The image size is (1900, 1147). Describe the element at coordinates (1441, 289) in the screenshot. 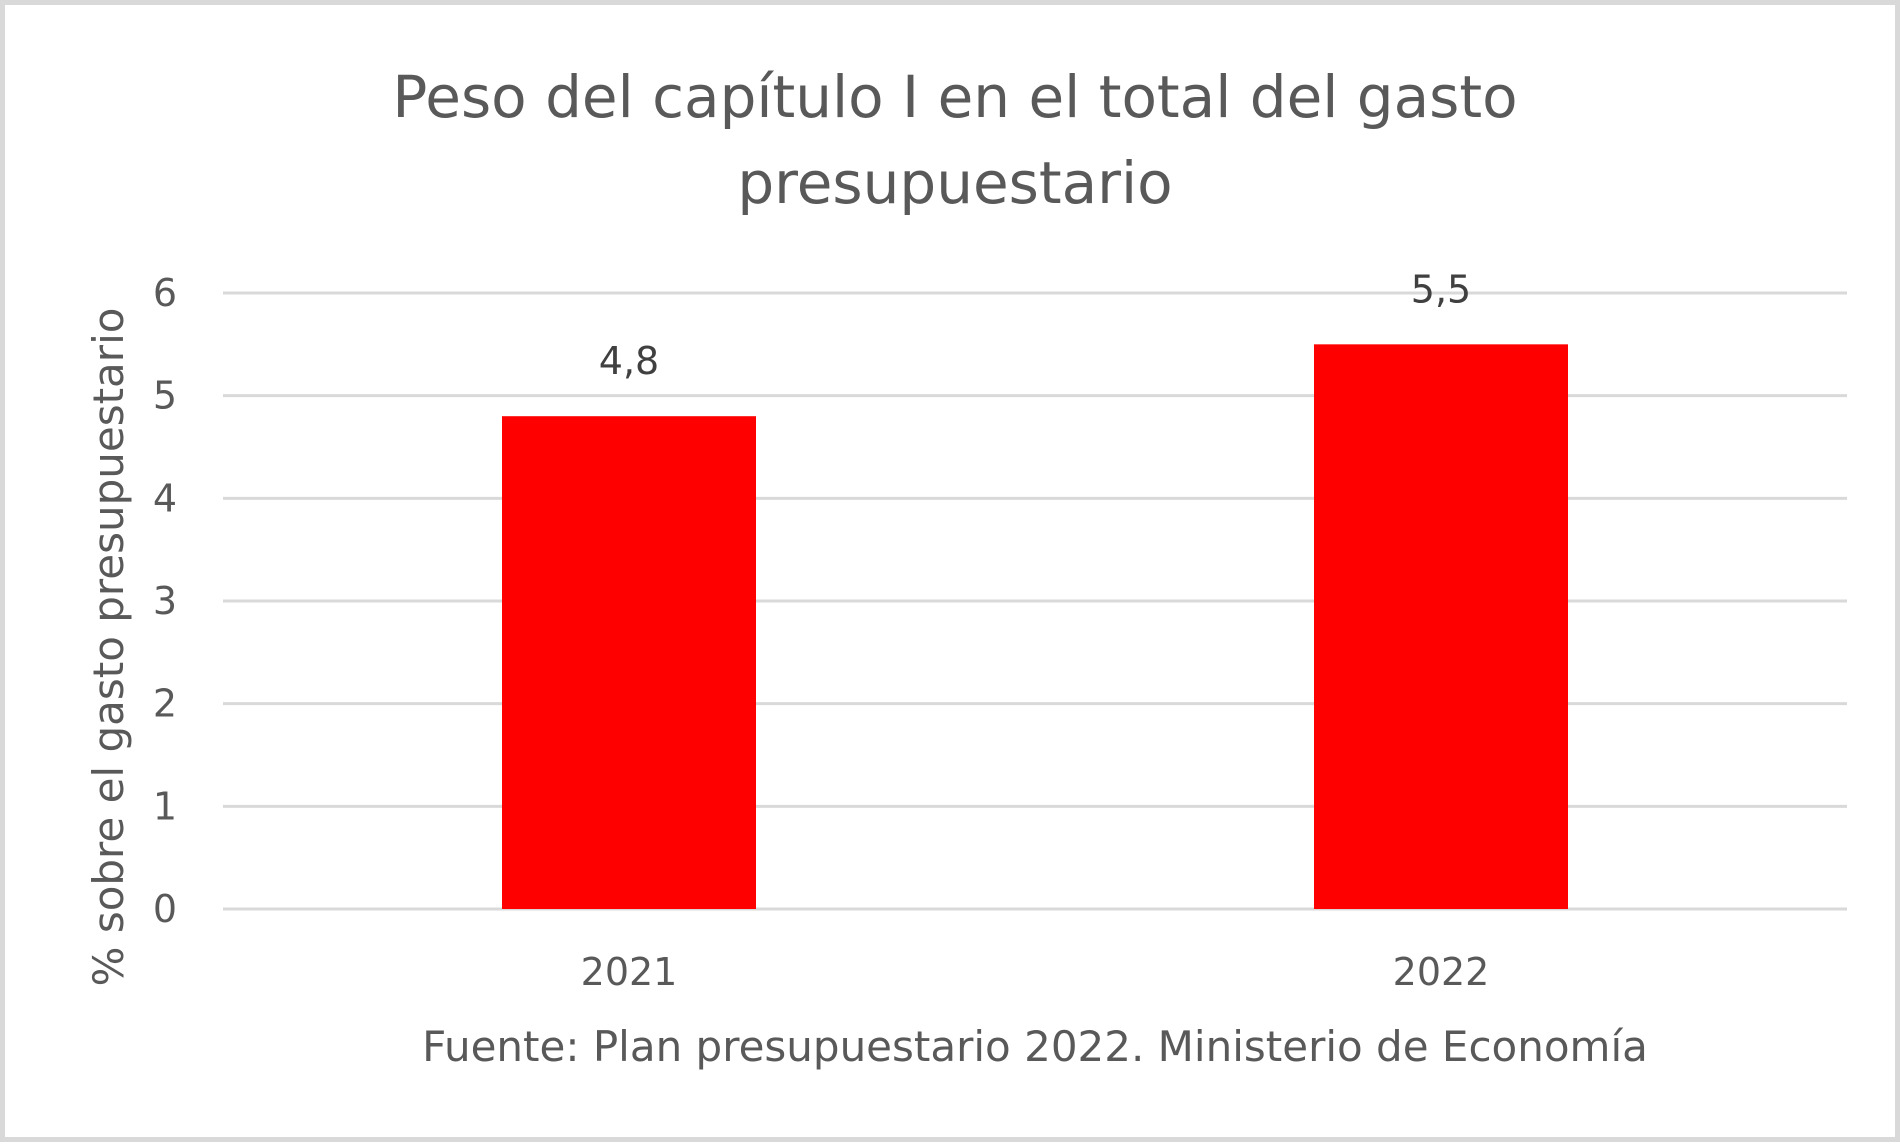

I see `data-label-2022: 5,5` at that location.